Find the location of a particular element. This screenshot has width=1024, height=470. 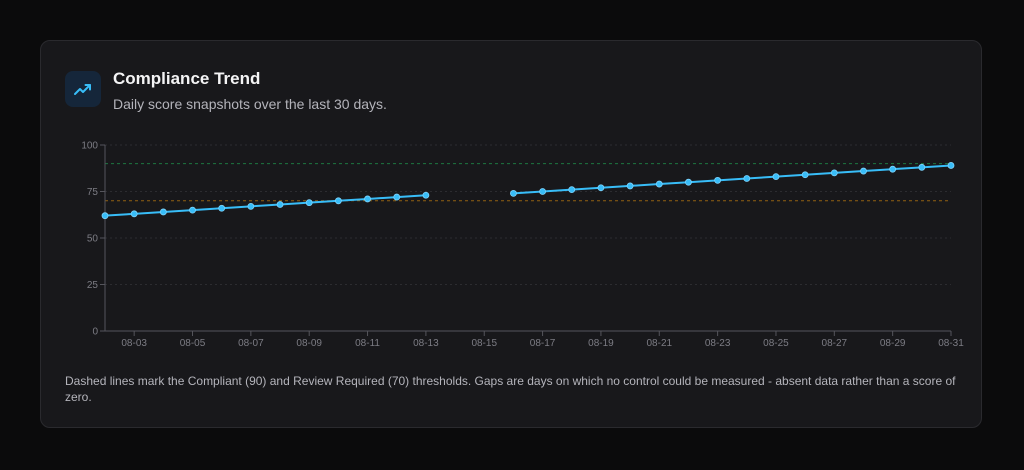

x-tick-label: 08-21 is located at coordinates (659, 343).